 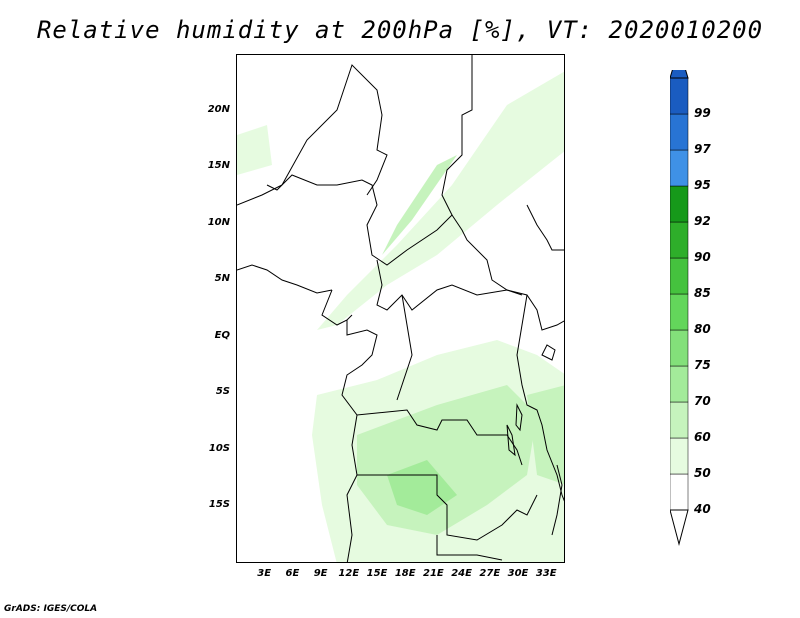 What do you see at coordinates (264, 573) in the screenshot?
I see `lon-tick-label: 3E` at bounding box center [264, 573].